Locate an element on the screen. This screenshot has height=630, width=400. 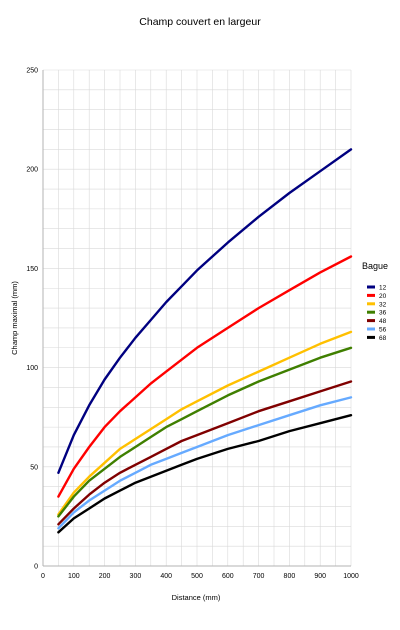
y-tick-label: 250 is located at coordinates (32, 71).